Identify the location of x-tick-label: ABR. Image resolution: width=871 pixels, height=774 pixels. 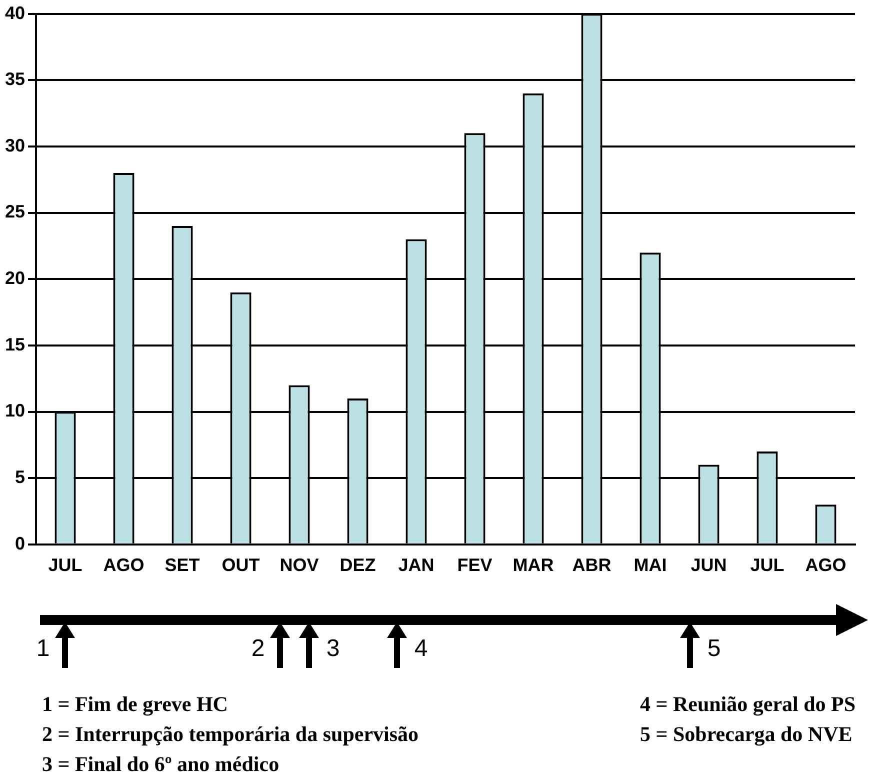
(592, 565).